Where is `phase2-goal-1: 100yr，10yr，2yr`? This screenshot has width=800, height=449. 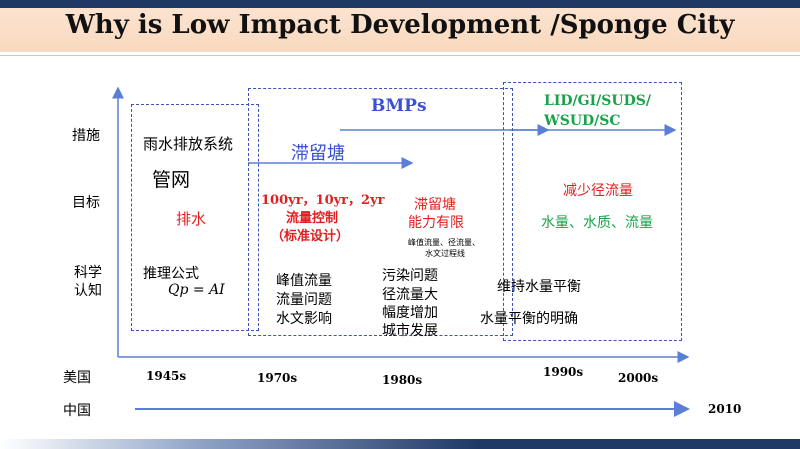
phase2-goal-1: 100yr，10yr，2yr is located at coordinates (323, 200).